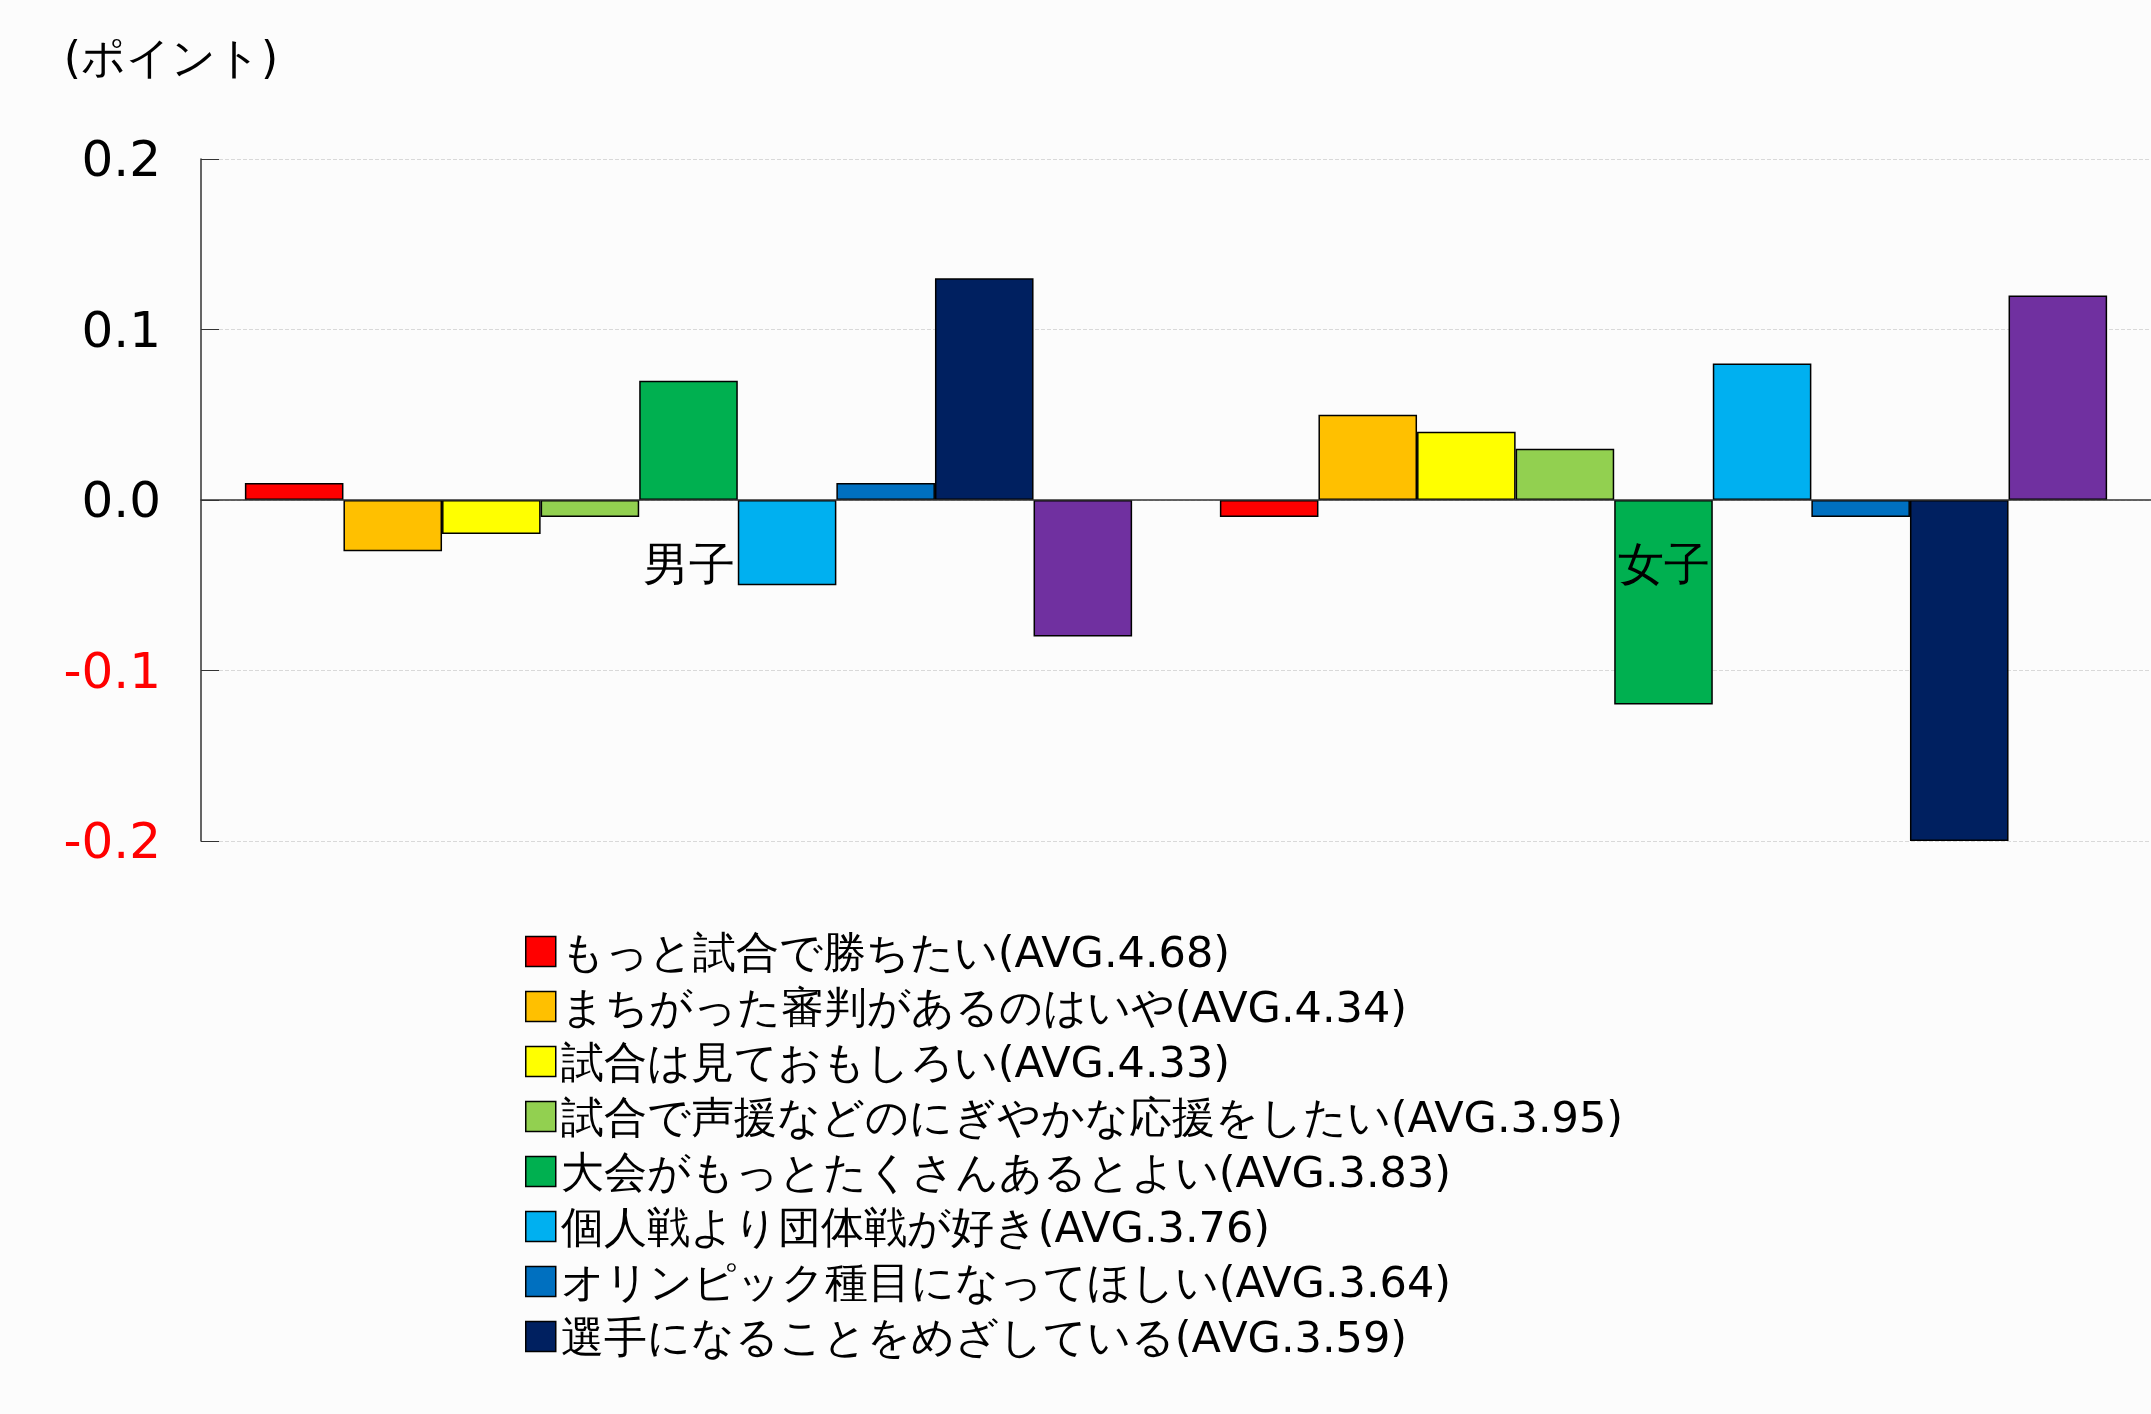 The width and height of the screenshot is (2151, 1414). What do you see at coordinates (112, 670) in the screenshot?
I see `y-tick-label: -0.1` at bounding box center [112, 670].